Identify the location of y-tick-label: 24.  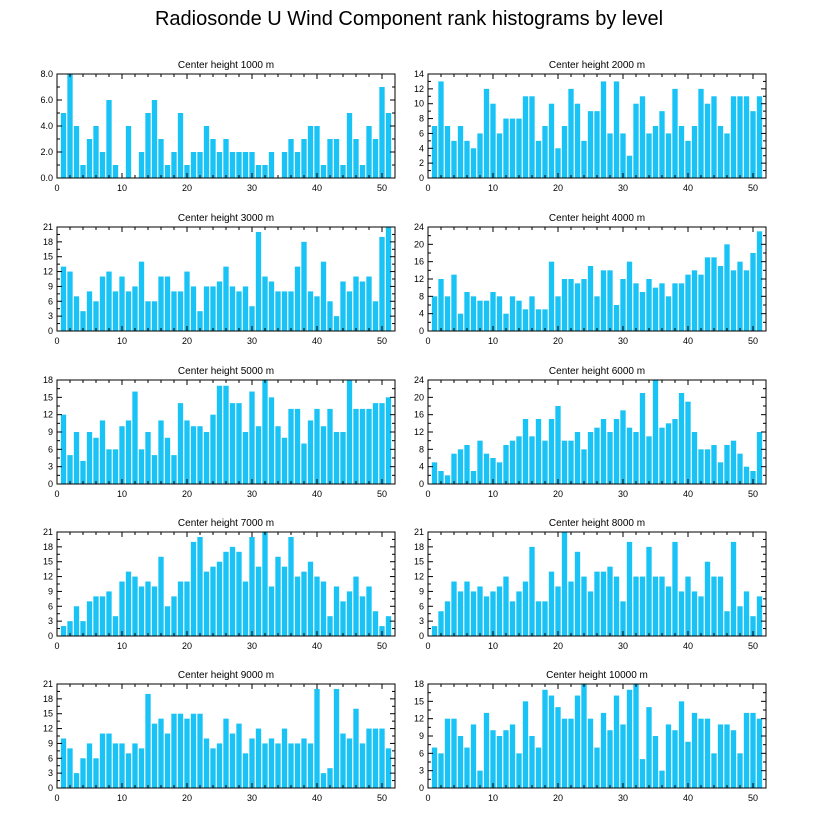
(419, 227).